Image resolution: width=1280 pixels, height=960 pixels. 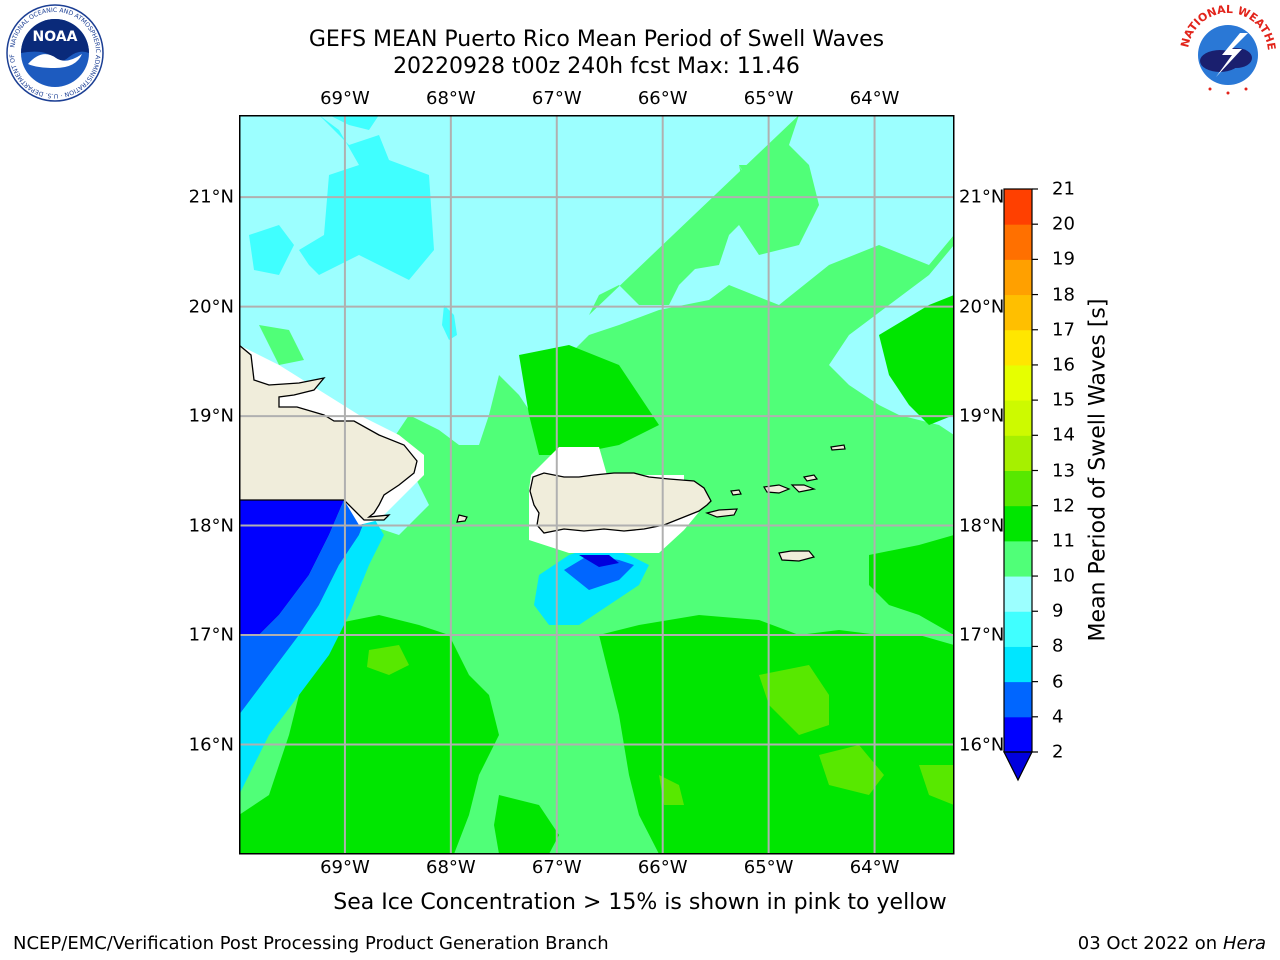 What do you see at coordinates (736, 492) in the screenshot?
I see `culebra-island` at bounding box center [736, 492].